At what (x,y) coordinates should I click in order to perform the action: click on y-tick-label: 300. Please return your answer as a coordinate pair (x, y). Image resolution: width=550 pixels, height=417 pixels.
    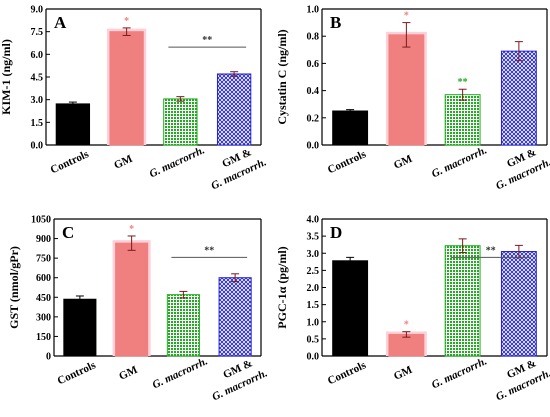
    Looking at the image, I should click on (43, 317).